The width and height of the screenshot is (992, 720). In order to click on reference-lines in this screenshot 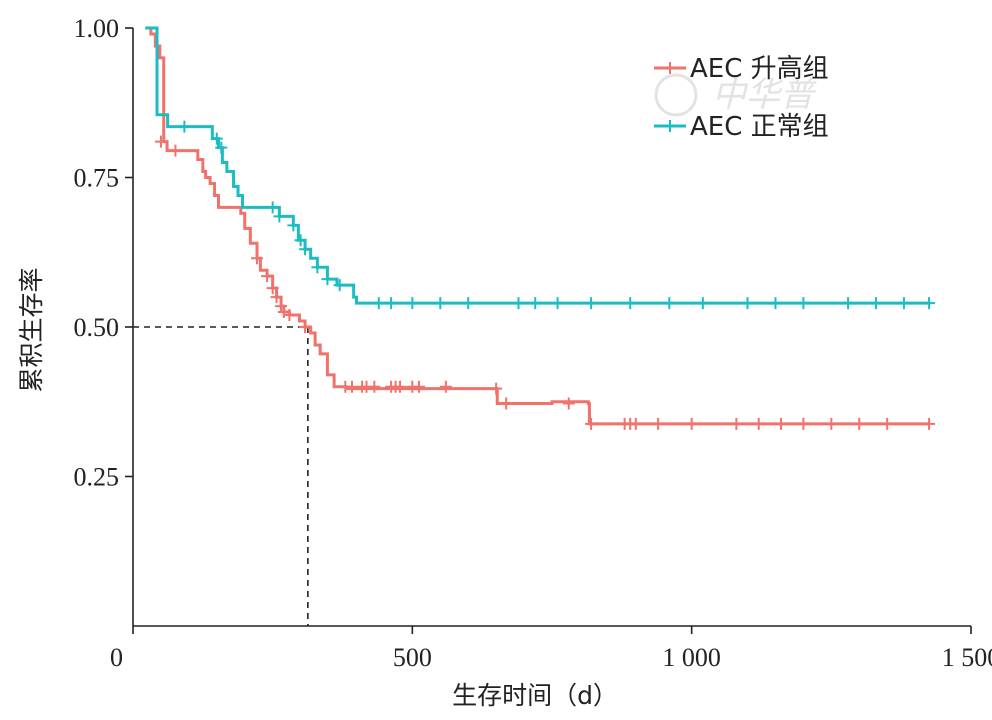, I will do `click(221, 476)`.